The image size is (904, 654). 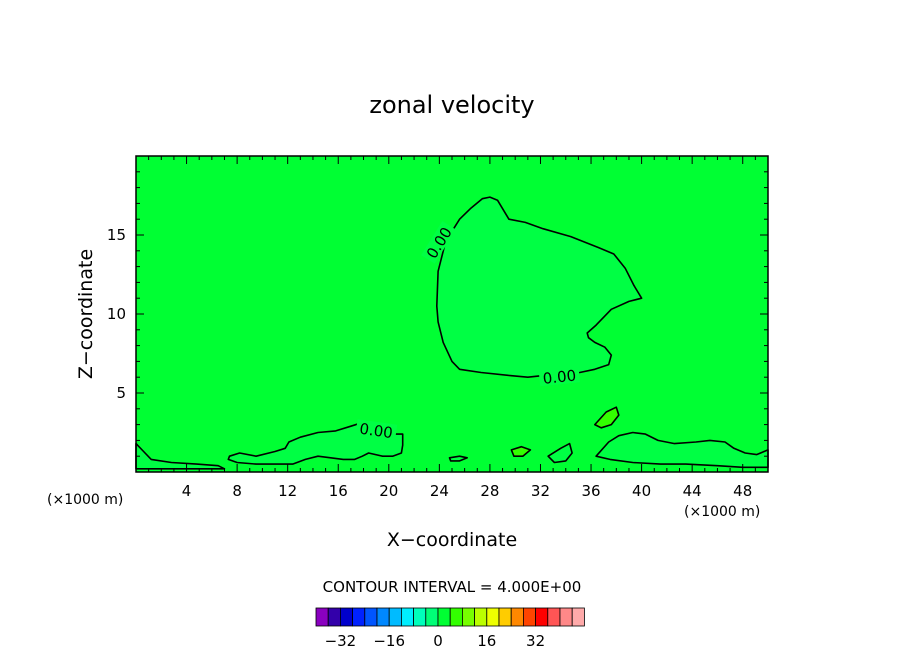 What do you see at coordinates (489, 491) in the screenshot?
I see `x-tick-label: 28` at bounding box center [489, 491].